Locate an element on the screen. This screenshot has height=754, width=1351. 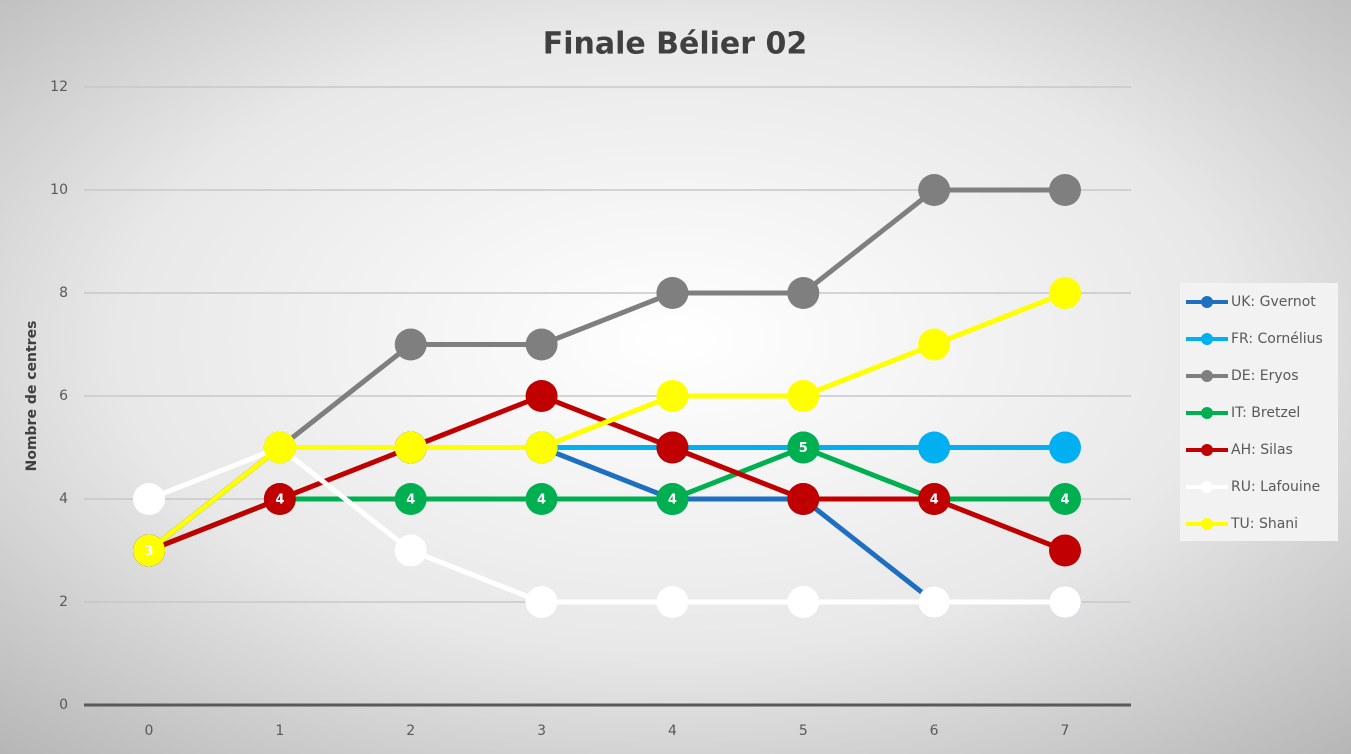
x-tick-label: 6 is located at coordinates (934, 731).